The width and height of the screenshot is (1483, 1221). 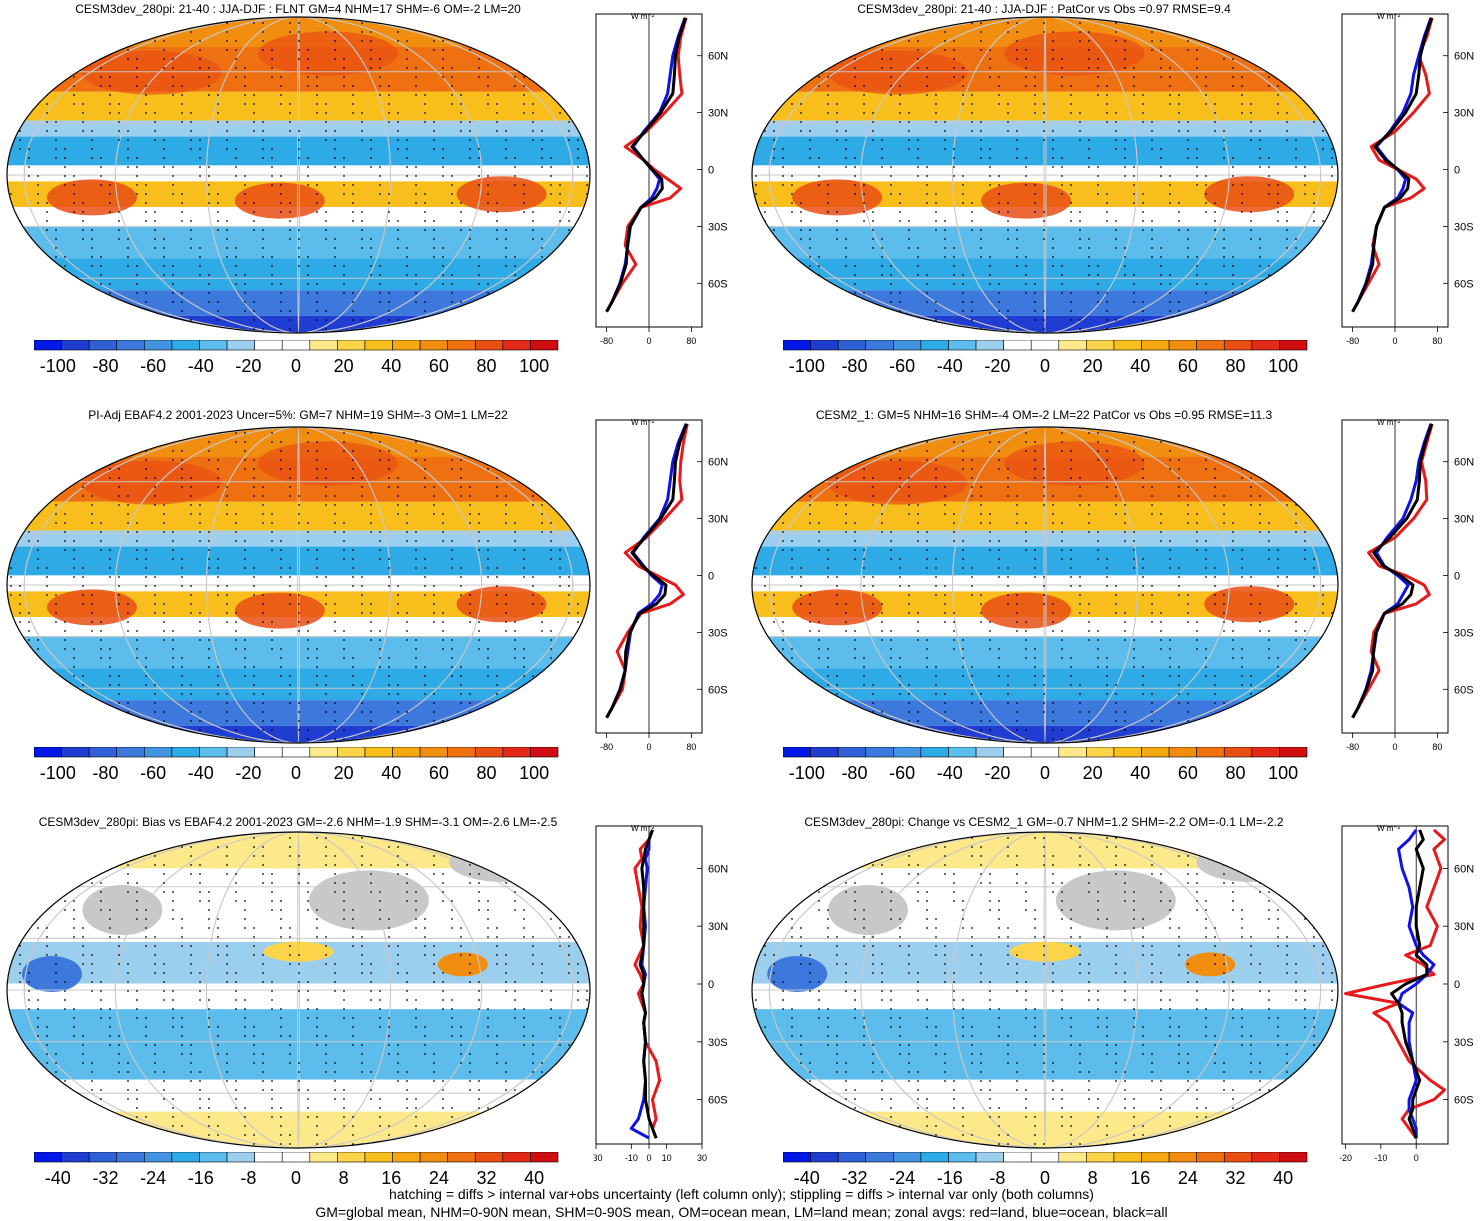 I want to click on colorbar-label: 20, so click(x=344, y=366).